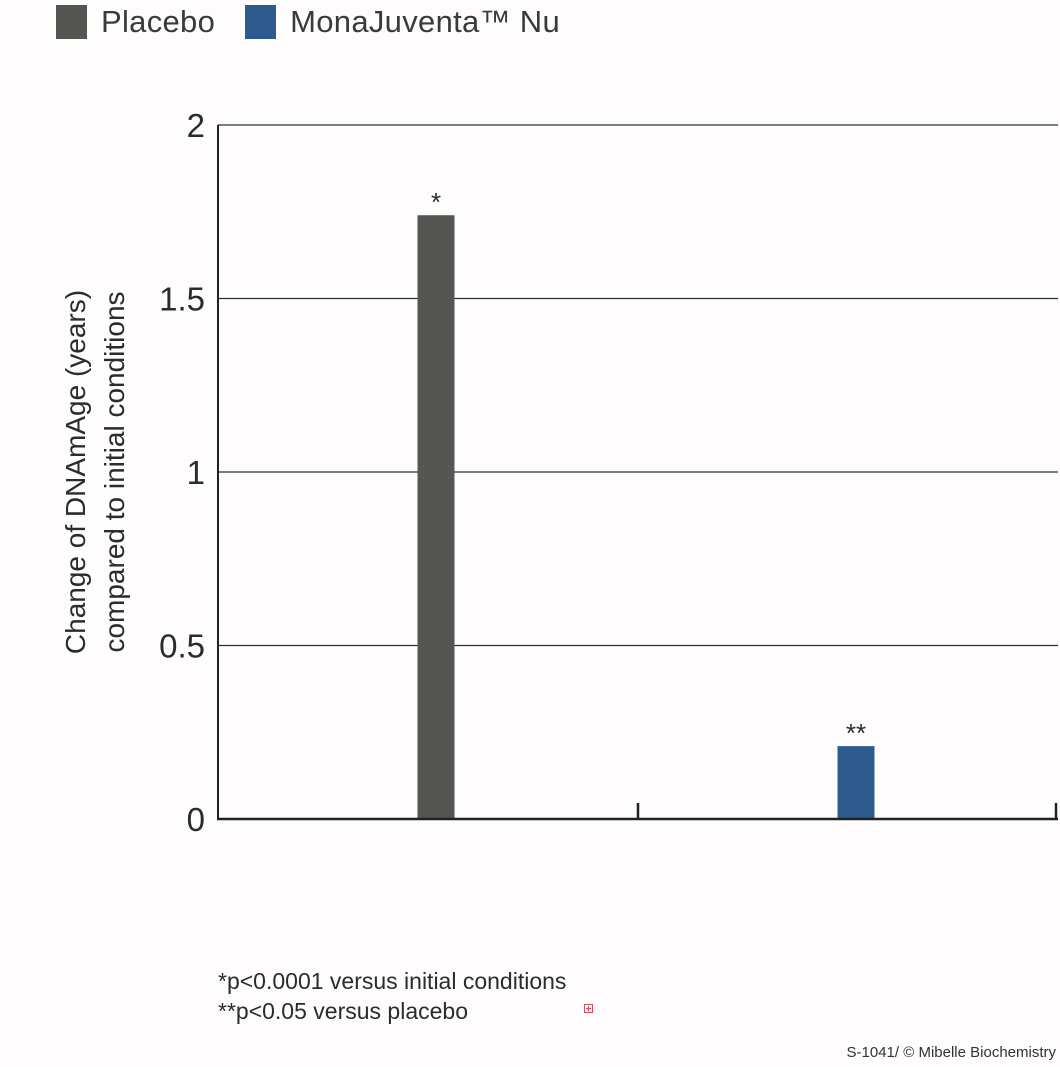 This screenshot has height=1067, width=1060. I want to click on y-tick-label: 0, so click(196, 819).